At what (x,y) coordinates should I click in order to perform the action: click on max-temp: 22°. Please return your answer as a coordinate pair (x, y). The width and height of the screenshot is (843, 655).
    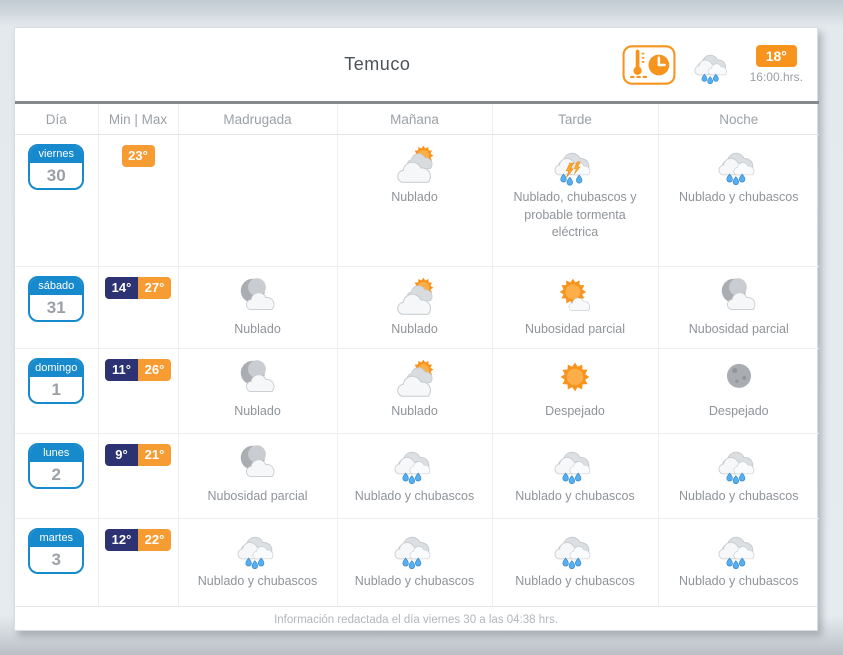
    Looking at the image, I should click on (154, 540).